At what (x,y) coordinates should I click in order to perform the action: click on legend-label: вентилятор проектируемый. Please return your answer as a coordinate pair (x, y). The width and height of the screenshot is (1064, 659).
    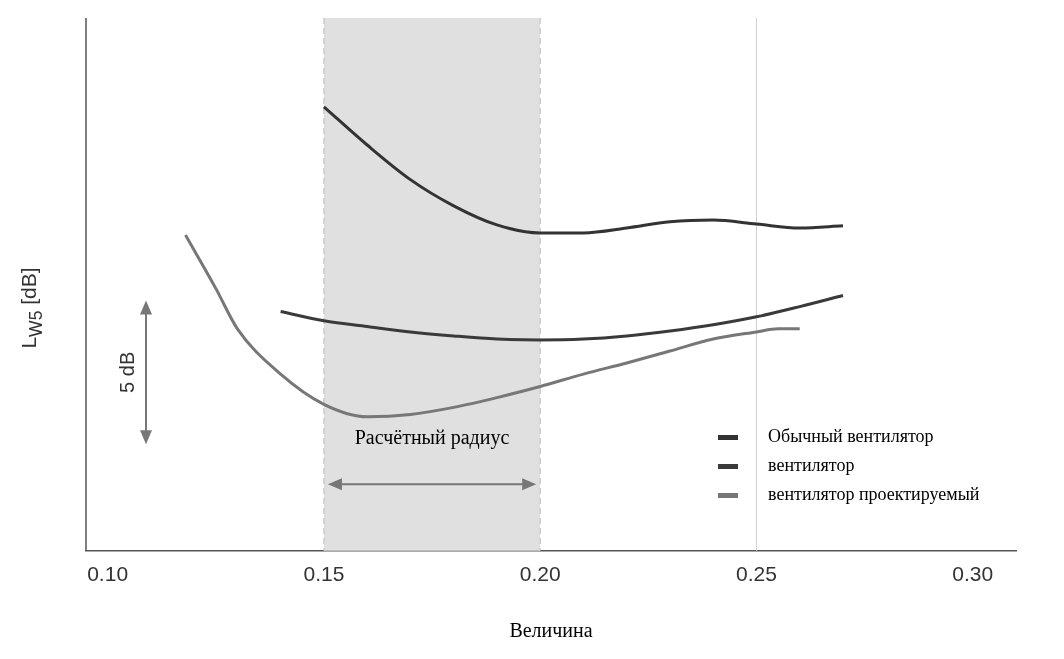
    Looking at the image, I should click on (874, 494).